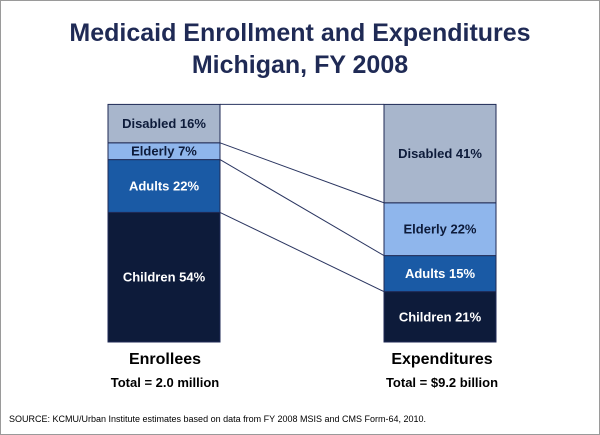 The image size is (600, 435). I want to click on connector-line-children, so click(302, 252).